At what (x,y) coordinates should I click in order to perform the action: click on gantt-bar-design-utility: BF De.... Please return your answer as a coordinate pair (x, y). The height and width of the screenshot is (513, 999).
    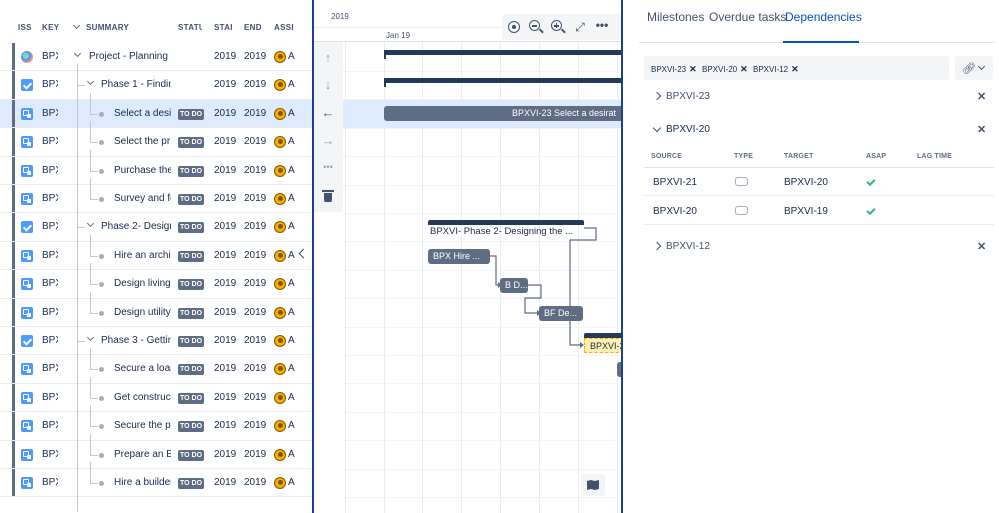
    Looking at the image, I should click on (561, 313).